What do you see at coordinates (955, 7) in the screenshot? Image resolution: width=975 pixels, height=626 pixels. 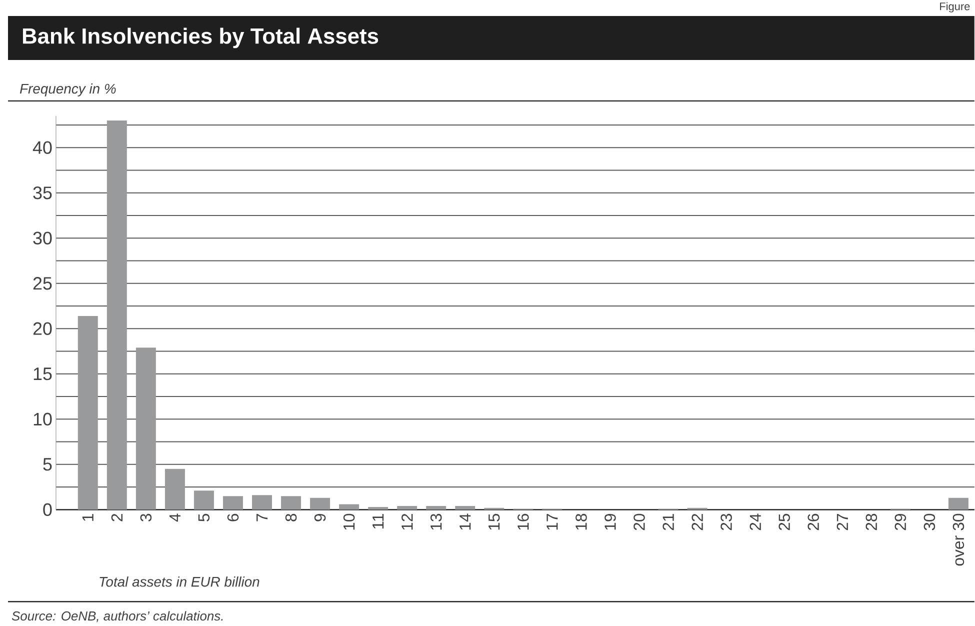 I see `text: Figure` at bounding box center [955, 7].